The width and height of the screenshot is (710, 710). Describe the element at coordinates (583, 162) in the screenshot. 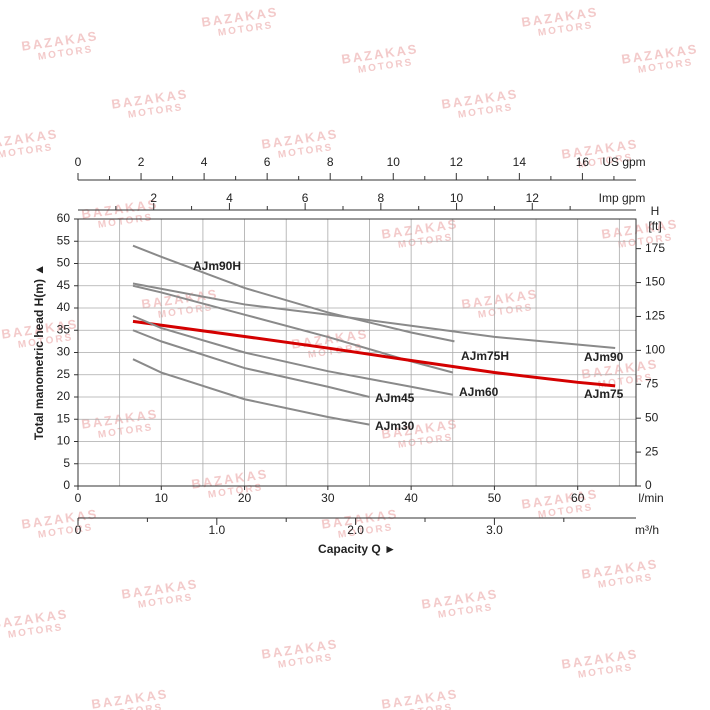

I see `secondary-tick-label: 16` at that location.